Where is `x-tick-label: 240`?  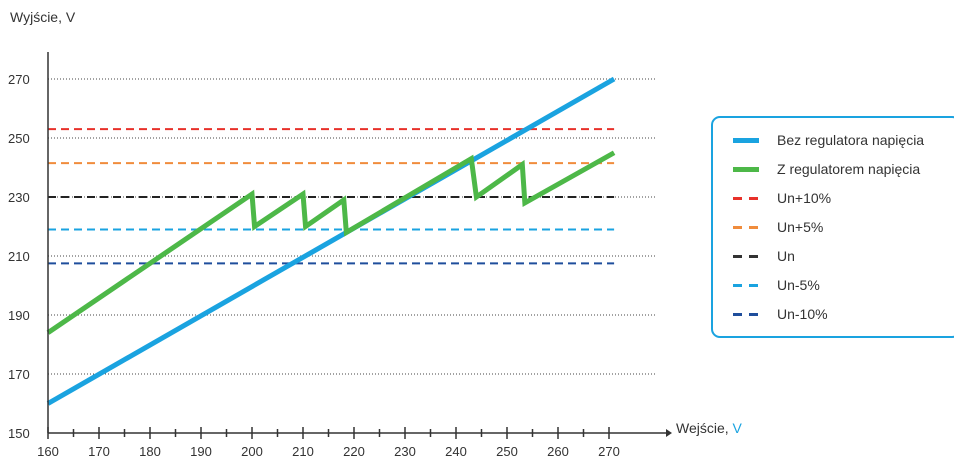
x-tick-label: 240 is located at coordinates (456, 451).